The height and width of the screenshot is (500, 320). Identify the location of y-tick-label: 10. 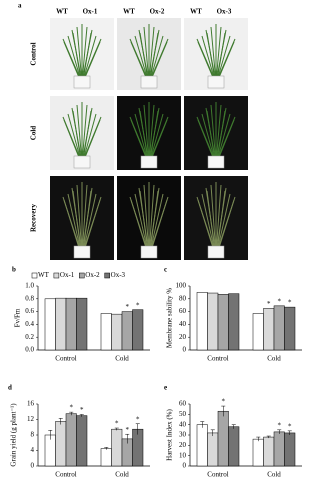
(183, 455).